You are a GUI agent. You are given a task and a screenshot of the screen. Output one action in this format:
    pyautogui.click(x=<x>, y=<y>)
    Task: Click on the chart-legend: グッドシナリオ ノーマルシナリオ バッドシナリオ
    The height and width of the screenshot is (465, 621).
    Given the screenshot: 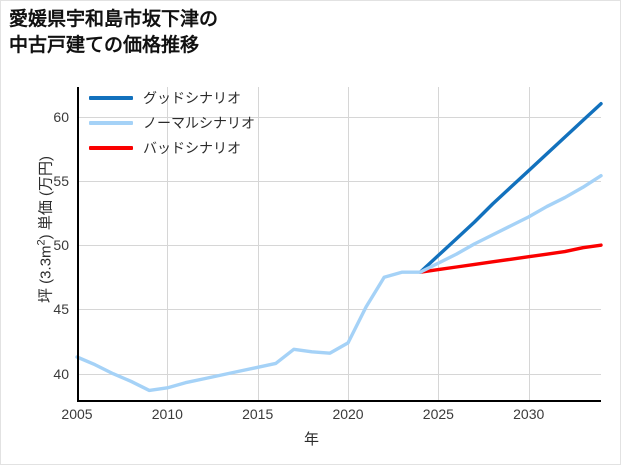 What is the action you would take?
    pyautogui.click(x=172, y=123)
    